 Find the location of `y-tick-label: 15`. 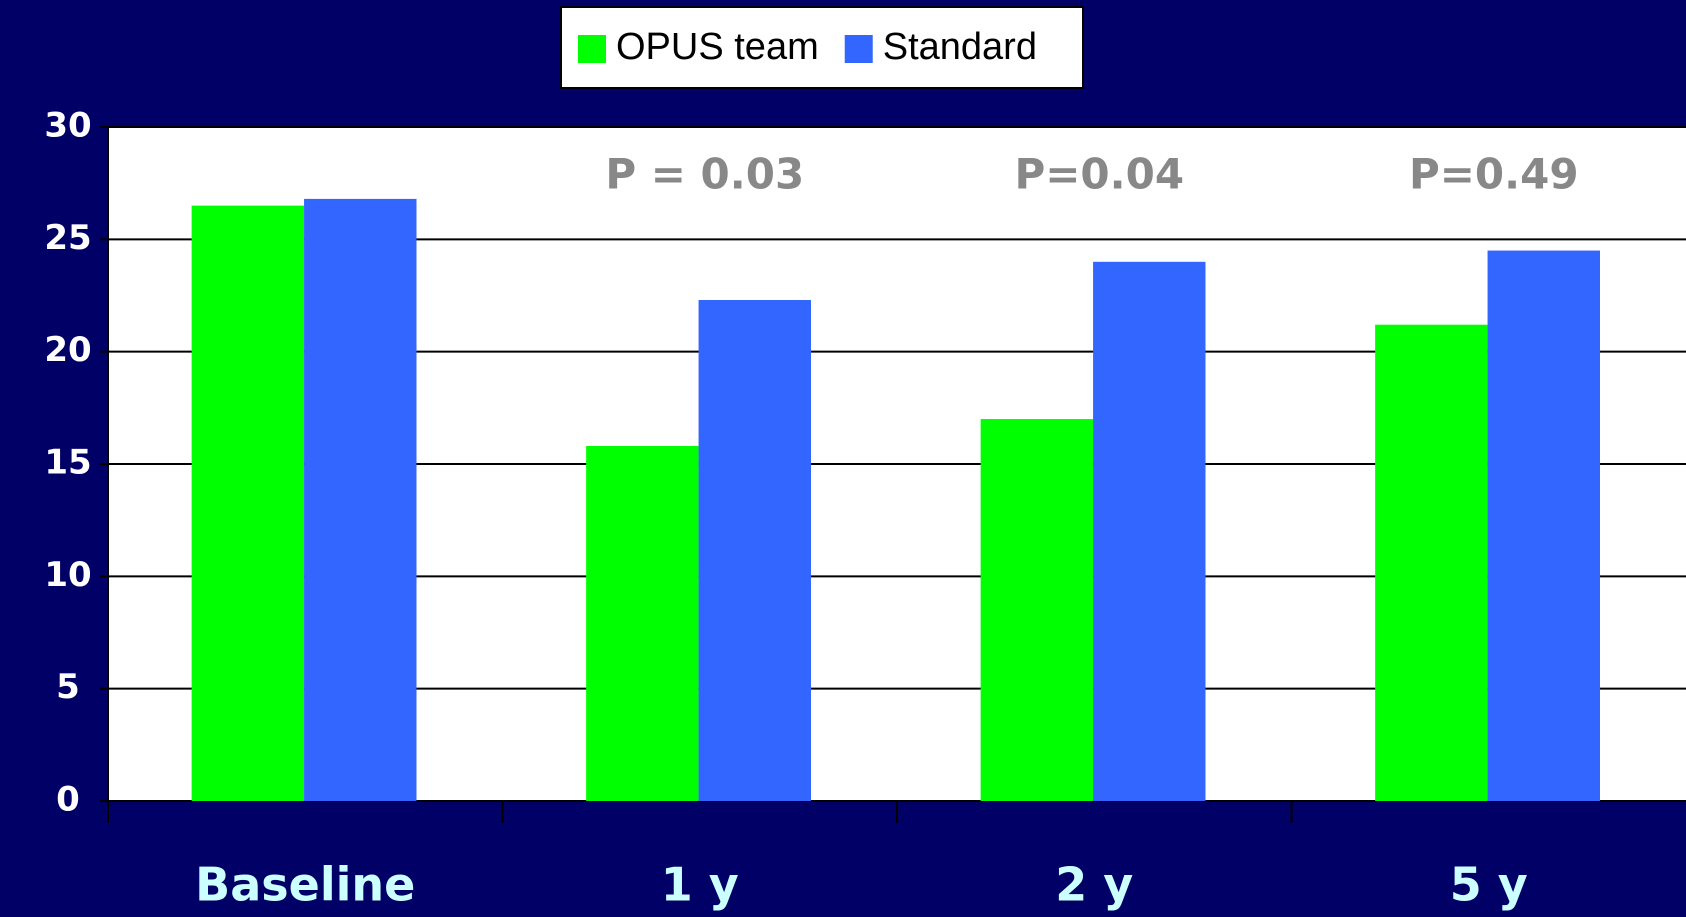

y-tick-label: 15 is located at coordinates (67, 463).